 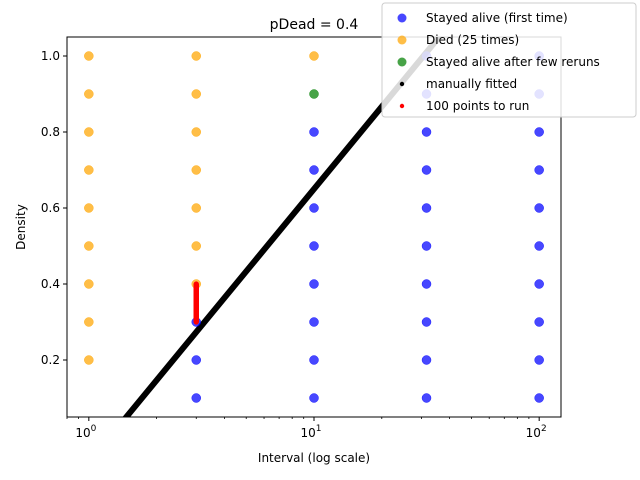 What do you see at coordinates (85, 432) in the screenshot?
I see `x-tick-label: 10⁰` at bounding box center [85, 432].